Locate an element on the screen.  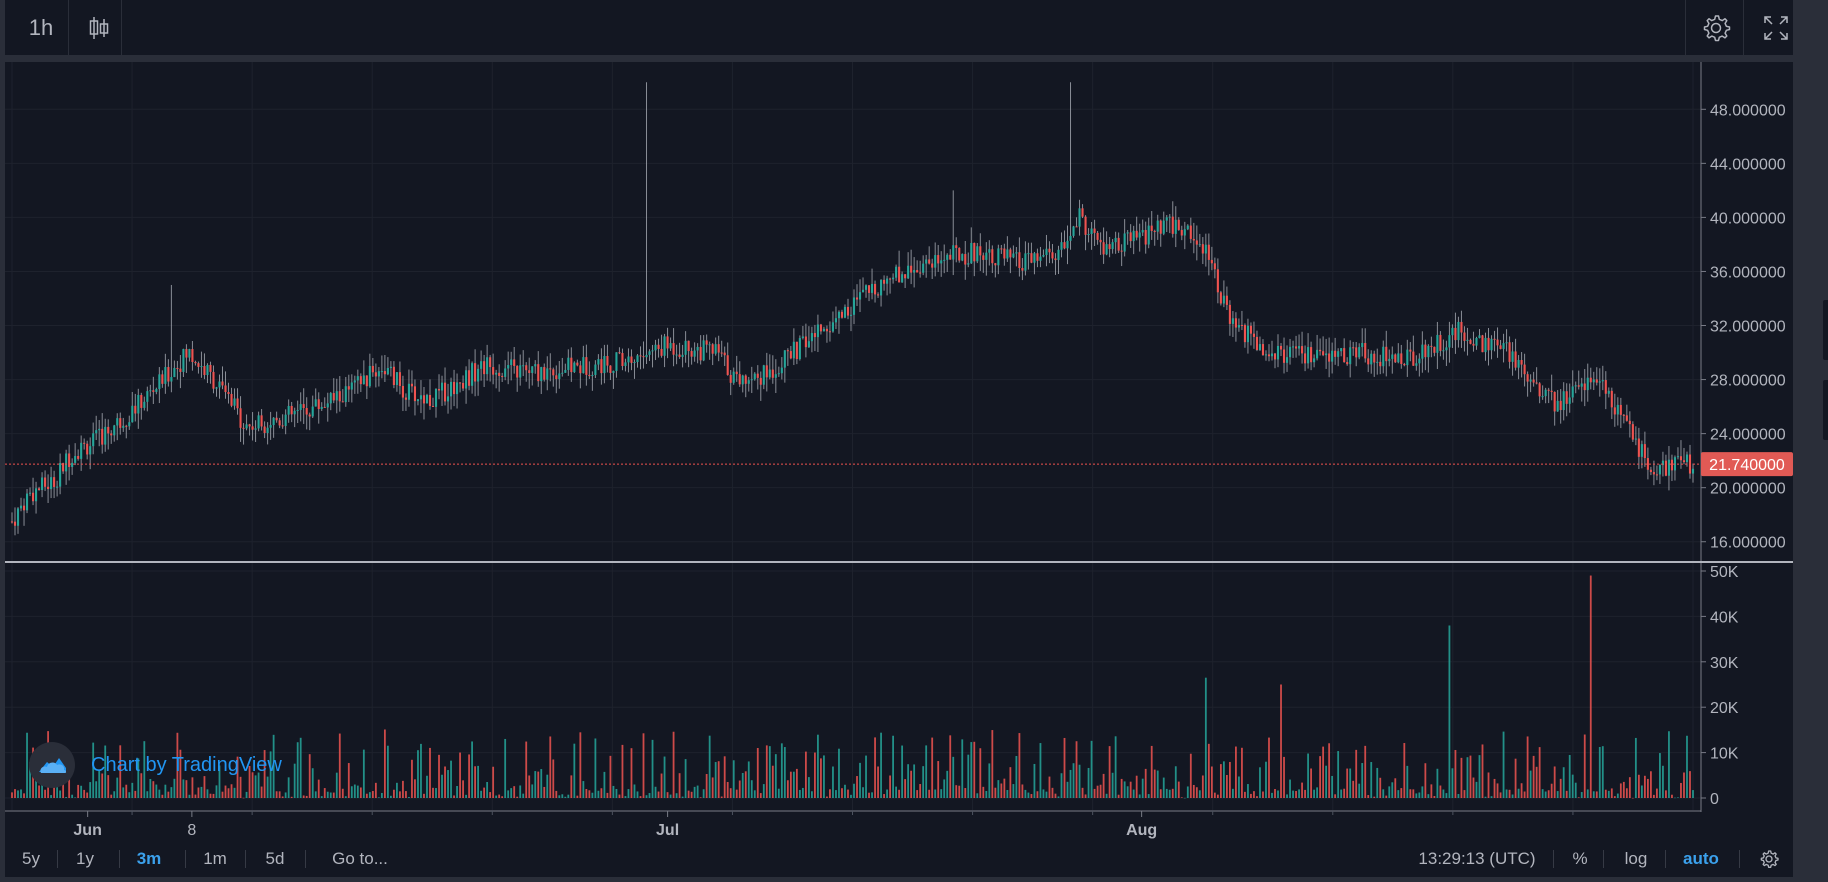
range-3m-button: 3m is located at coordinates (149, 858).